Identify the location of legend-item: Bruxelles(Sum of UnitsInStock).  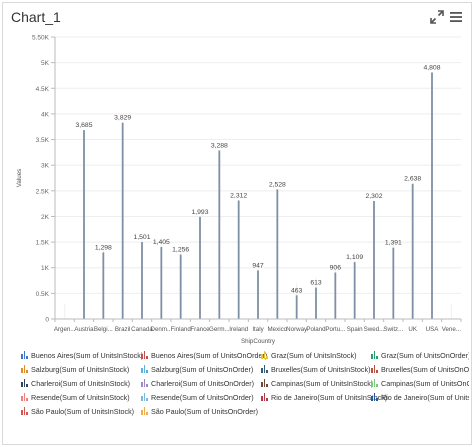
(315, 371).